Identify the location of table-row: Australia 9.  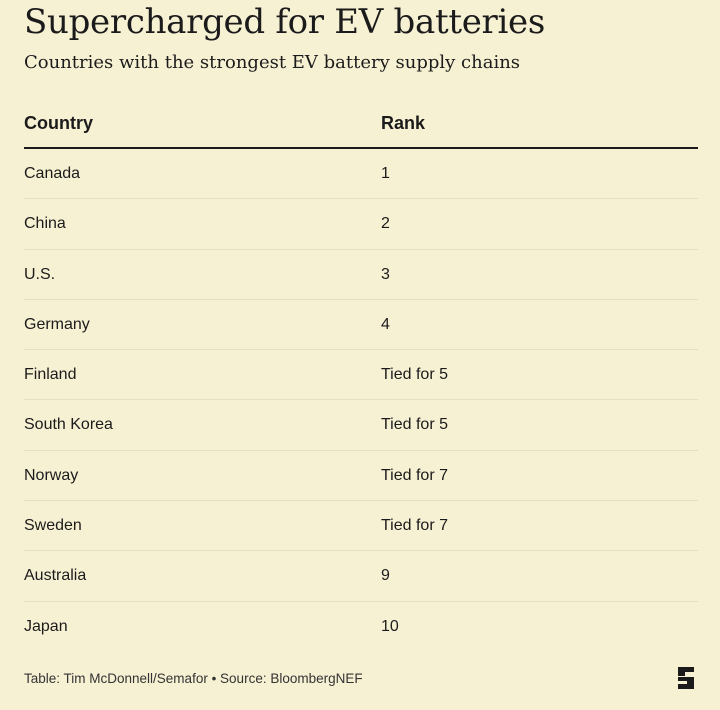
(361, 576).